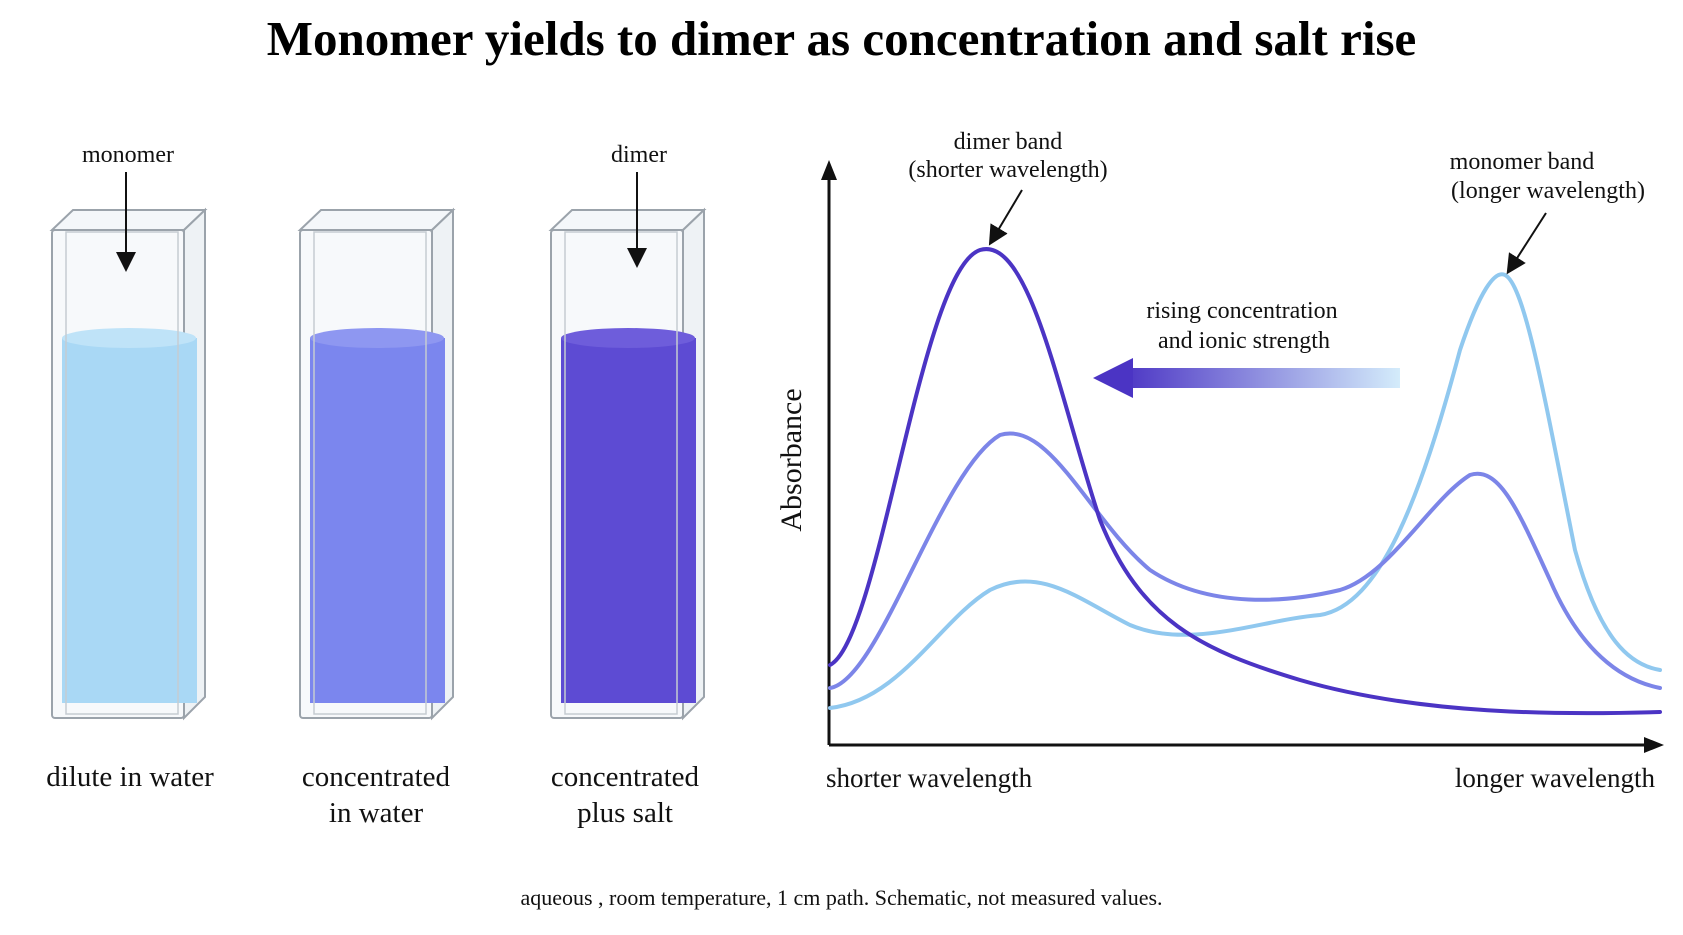 This screenshot has height=935, width=1683. What do you see at coordinates (130, 777) in the screenshot?
I see `cuvette-label-dilute: dilute in water` at bounding box center [130, 777].